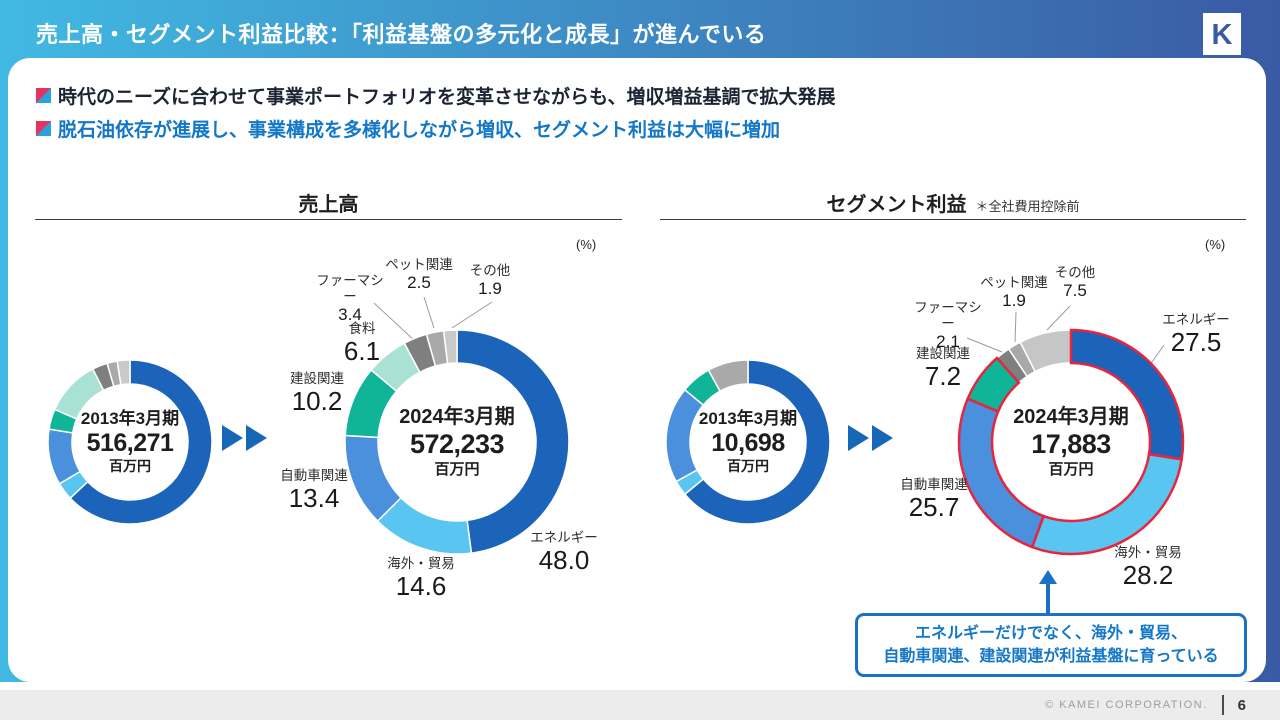  Describe the element at coordinates (421, 586) in the screenshot. I see `segment-label-value: 14.6` at that location.